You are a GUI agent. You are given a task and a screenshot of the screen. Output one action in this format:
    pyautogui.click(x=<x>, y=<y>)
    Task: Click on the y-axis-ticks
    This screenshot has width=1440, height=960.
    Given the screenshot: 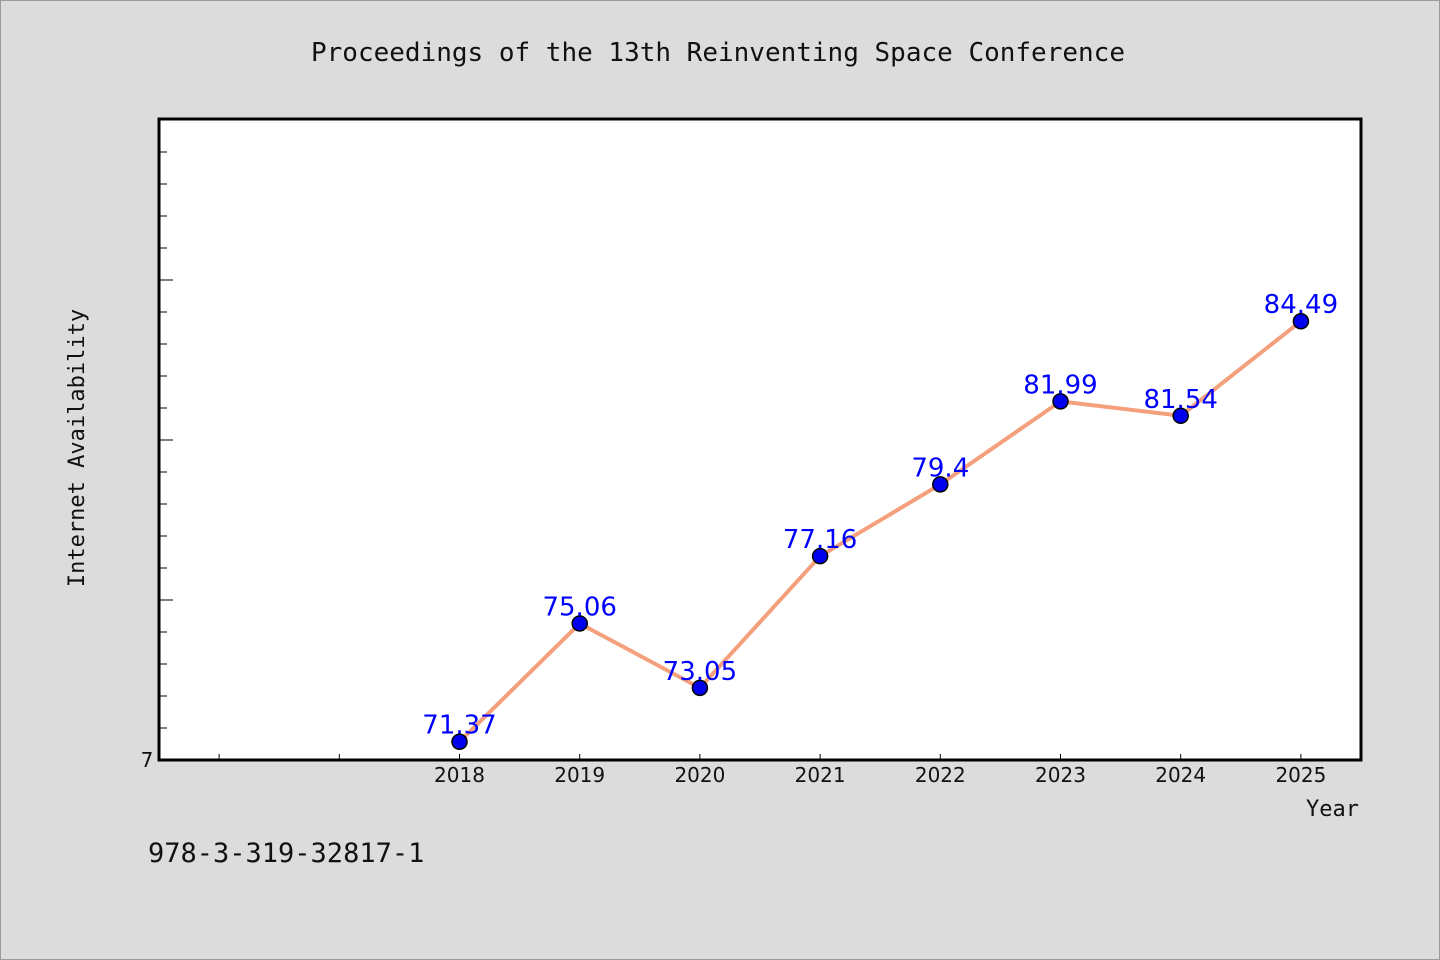 What is the action you would take?
    pyautogui.click(x=166, y=456)
    